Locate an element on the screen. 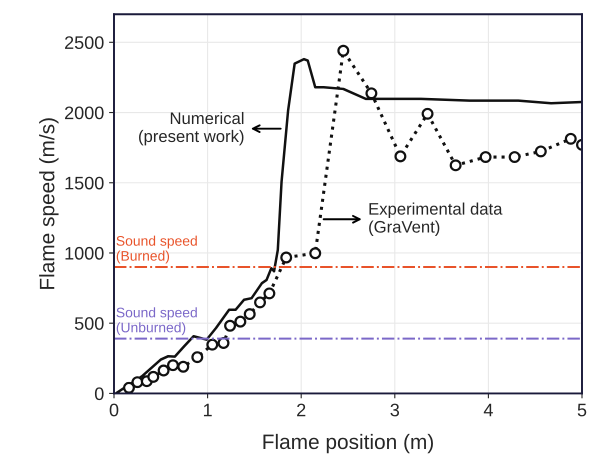 The height and width of the screenshot is (474, 600). x-tick-label: 3 is located at coordinates (395, 410).